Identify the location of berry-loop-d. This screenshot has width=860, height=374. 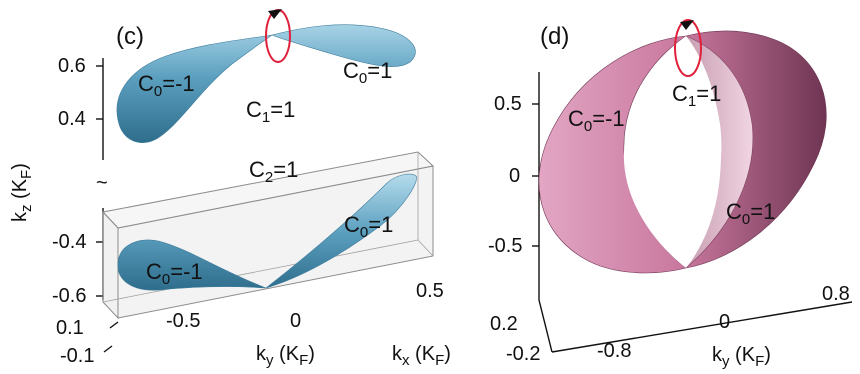
(688, 48).